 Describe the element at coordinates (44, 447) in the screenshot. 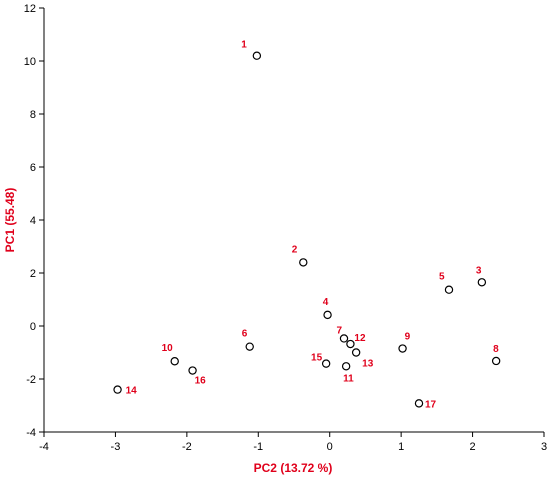

I see `x-tick-label: -4` at that location.